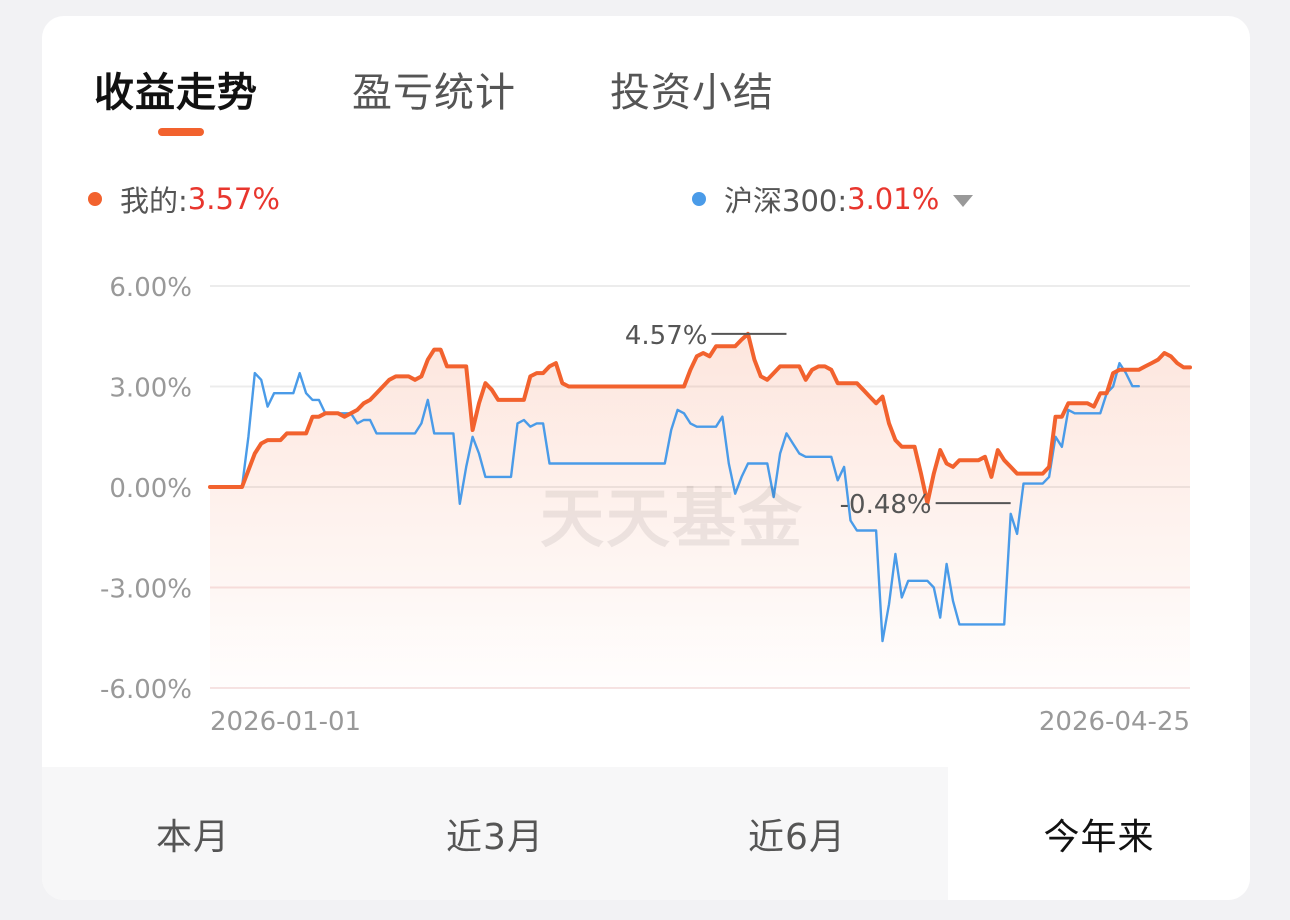  Describe the element at coordinates (963, 201) in the screenshot. I see `caret-down-icon` at that location.